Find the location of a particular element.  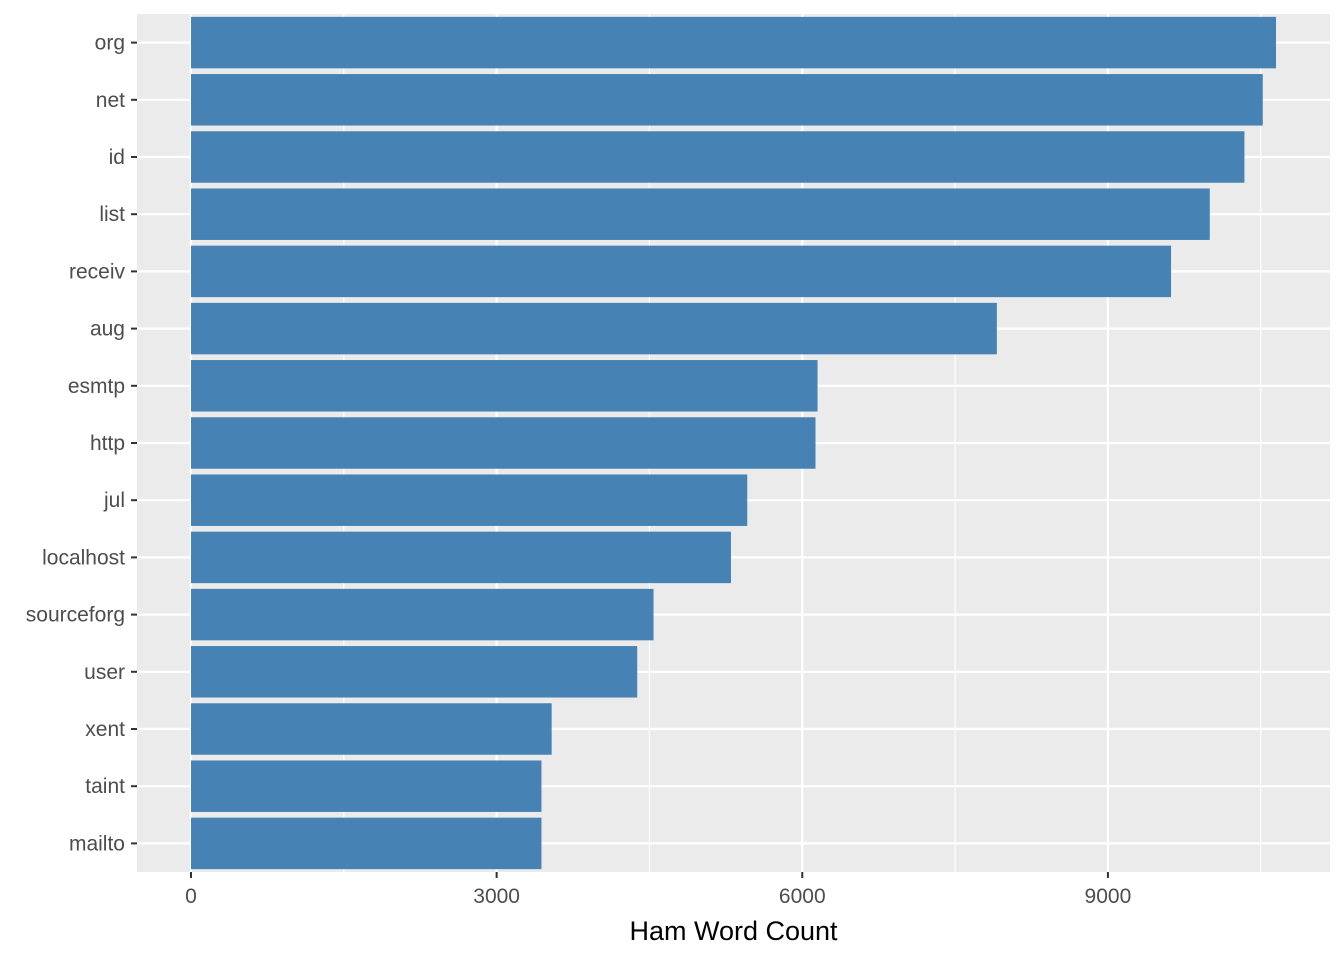

y-tick-label: sourceforg is located at coordinates (75, 615).